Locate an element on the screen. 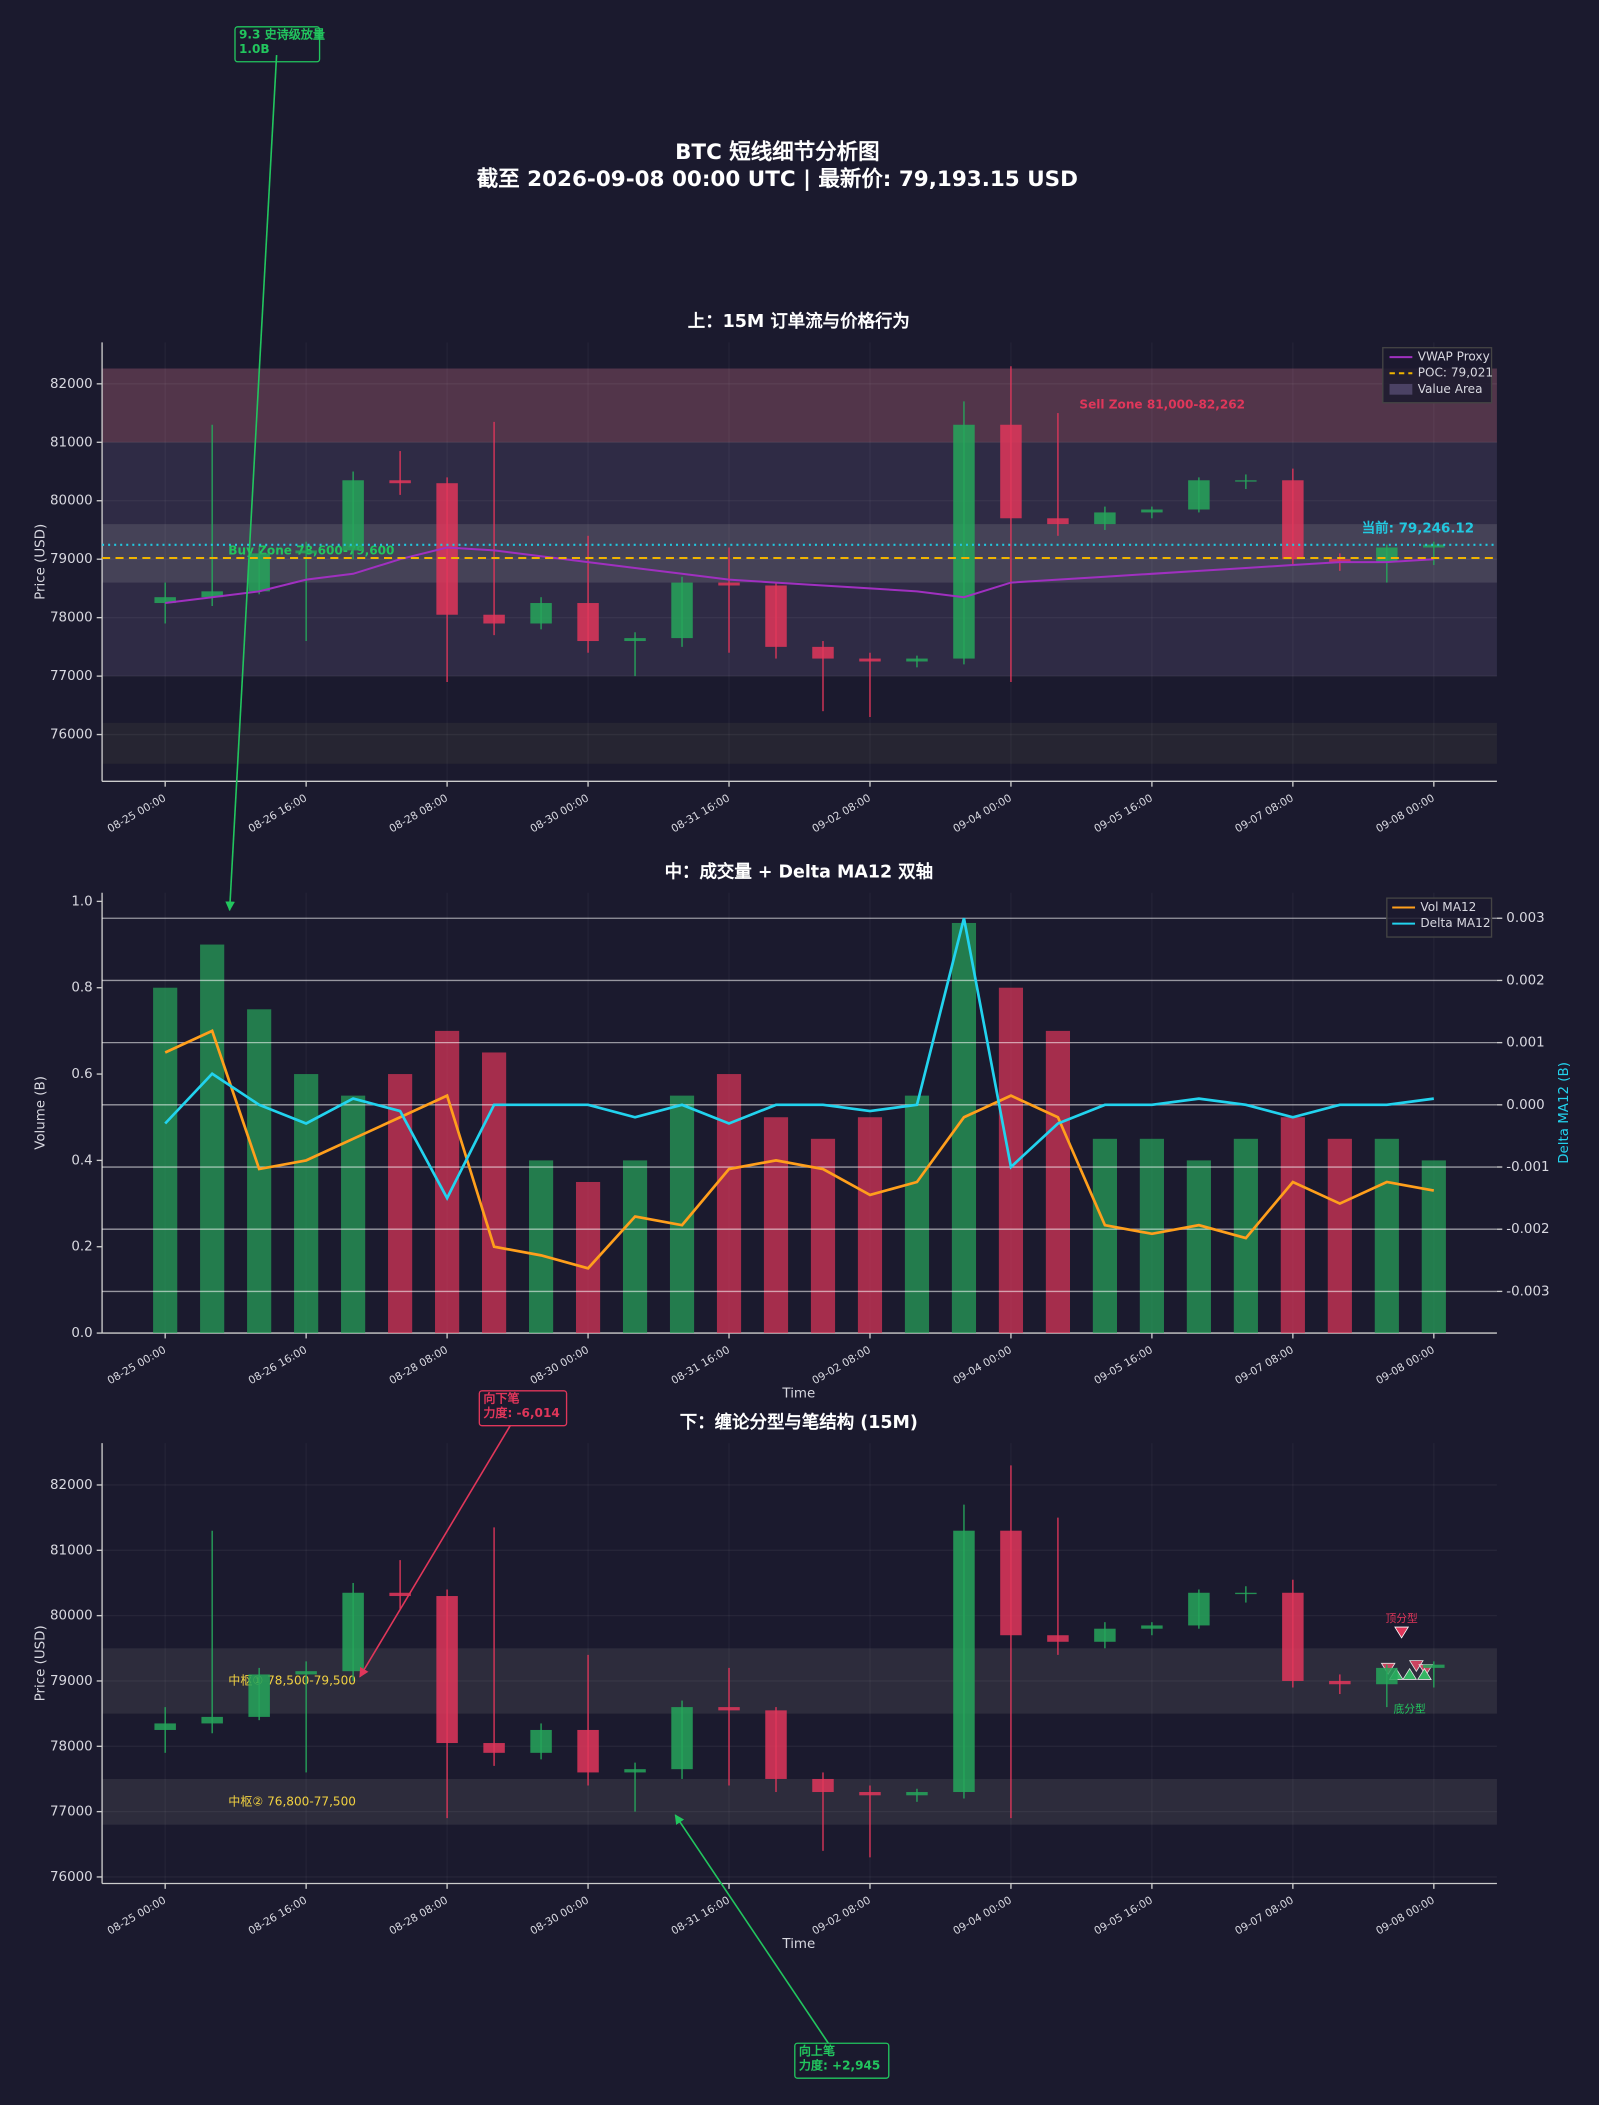 The width and height of the screenshot is (1599, 2105). annotation-text: 1.0B is located at coordinates (254, 49).